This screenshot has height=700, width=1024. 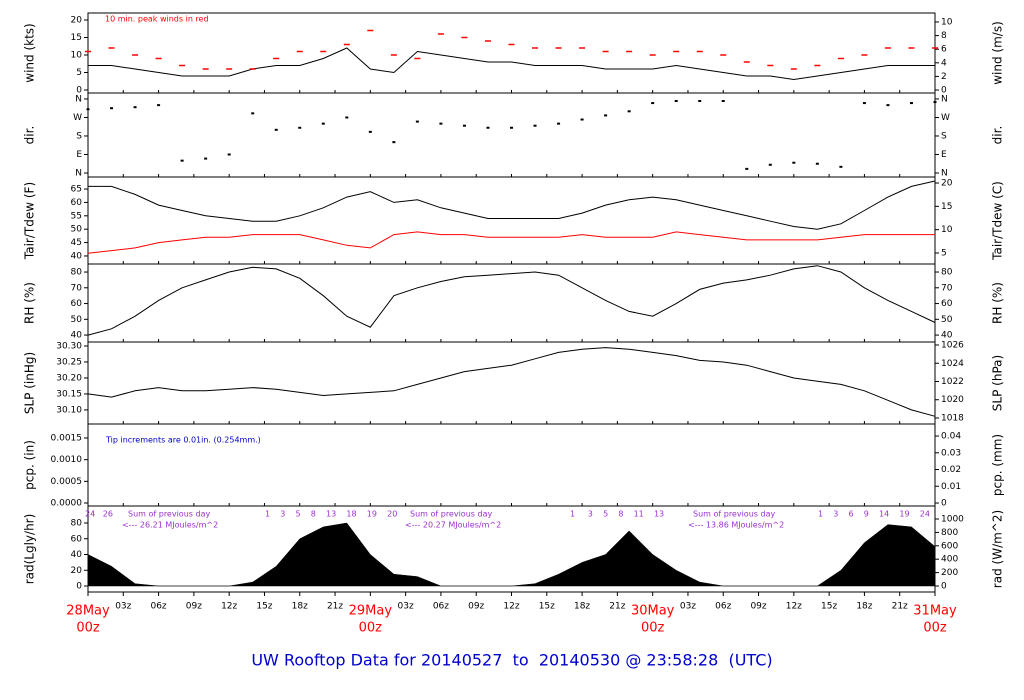 What do you see at coordinates (829, 607) in the screenshot?
I see `x-tick-label: 15z` at bounding box center [829, 607].